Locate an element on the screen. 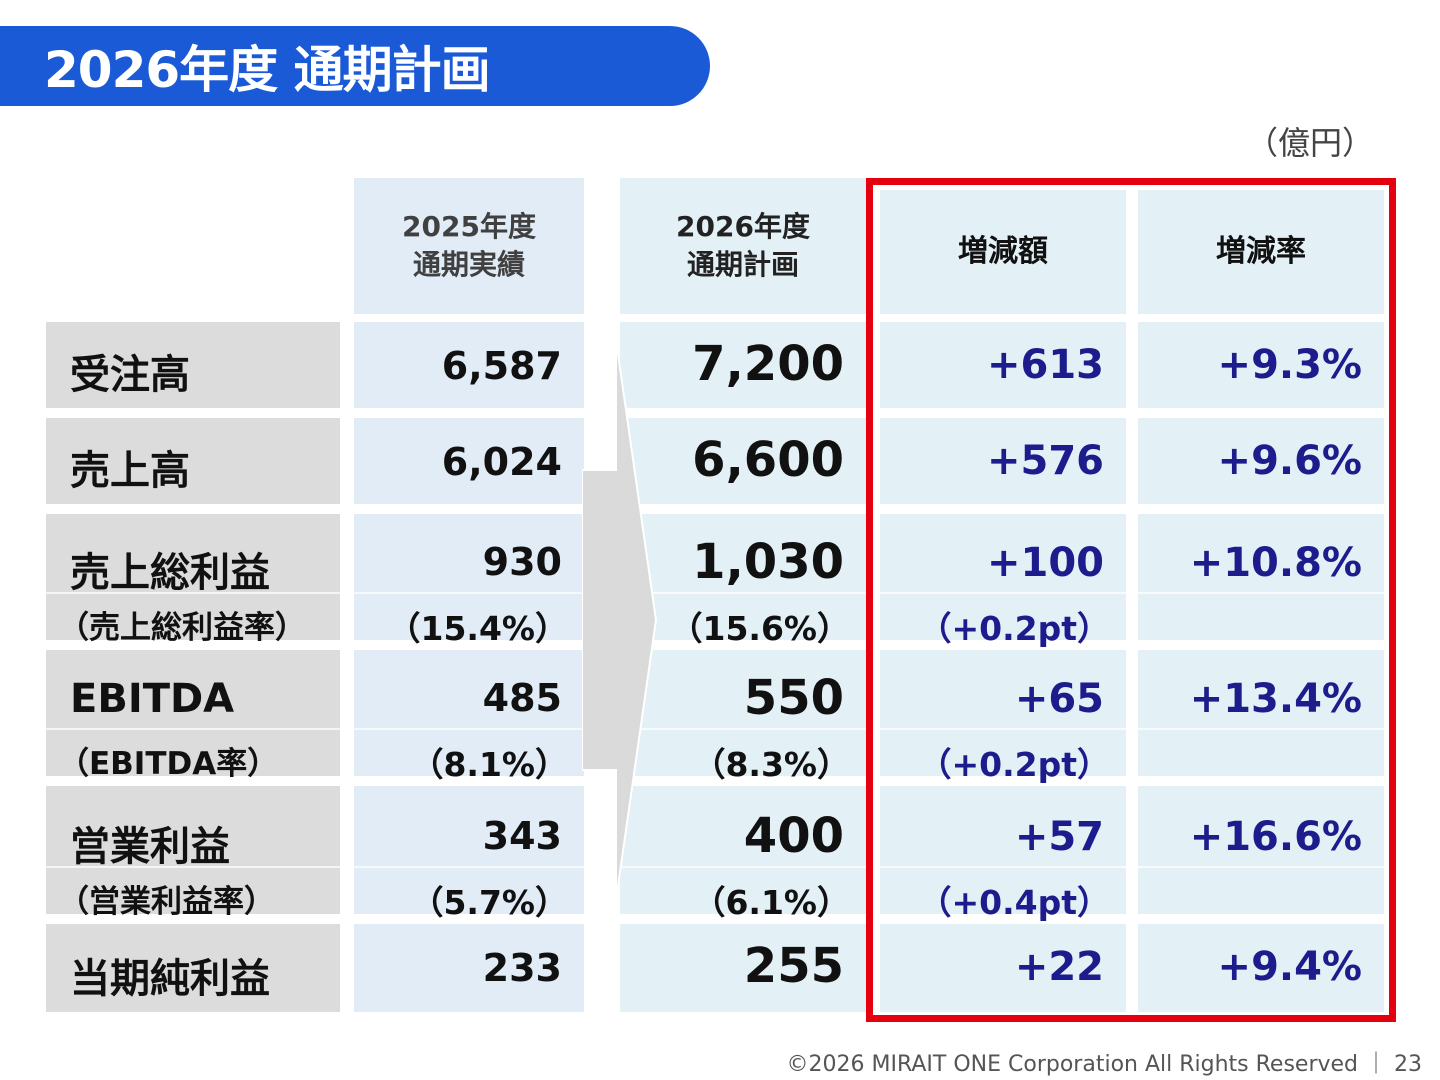 The width and height of the screenshot is (1440, 1080). row-label-text: EBITDA is located at coordinates (152, 699).